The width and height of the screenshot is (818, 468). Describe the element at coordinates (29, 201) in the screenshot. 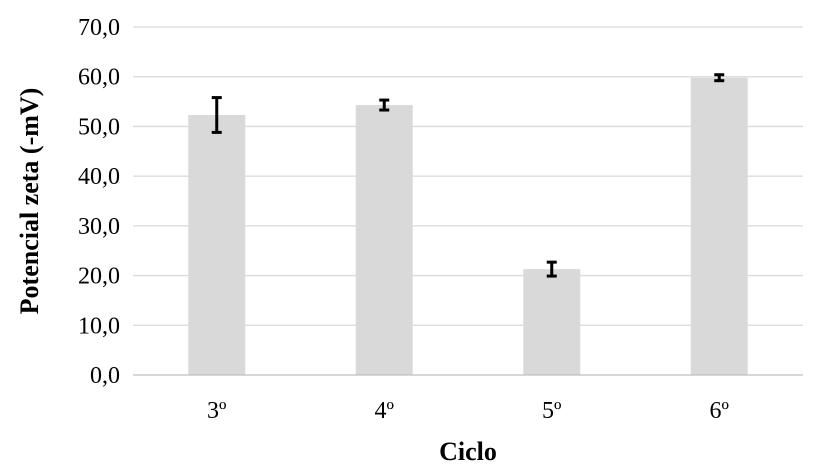

I see `y-axis-title: Potencial zeta (-mV)` at that location.